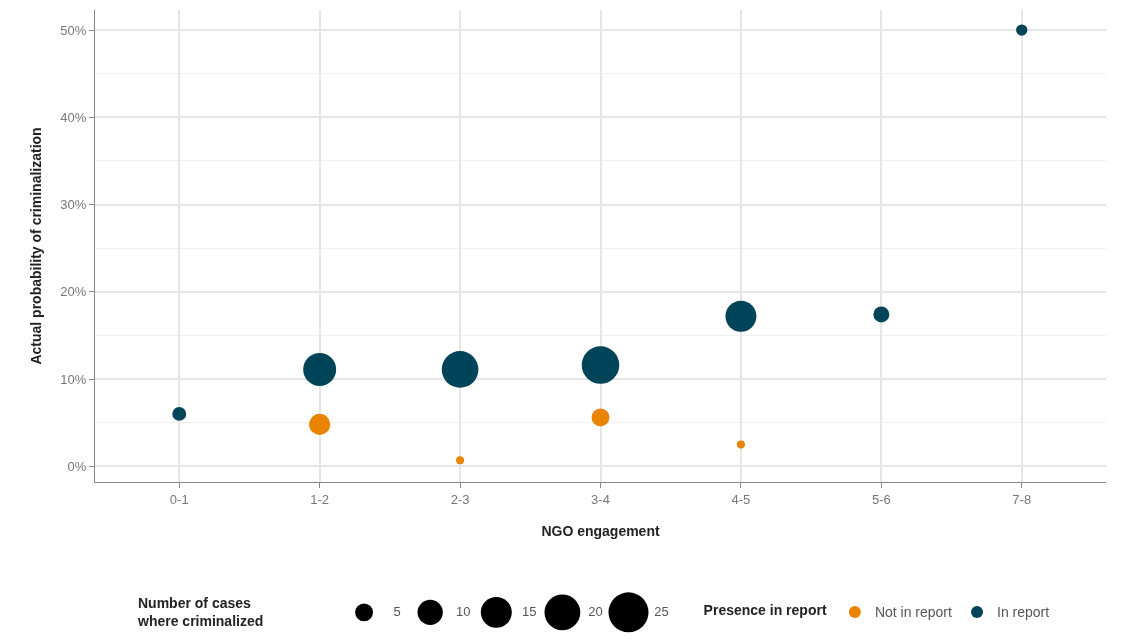  What do you see at coordinates (595, 611) in the screenshot?
I see `legend-label: 20` at bounding box center [595, 611].